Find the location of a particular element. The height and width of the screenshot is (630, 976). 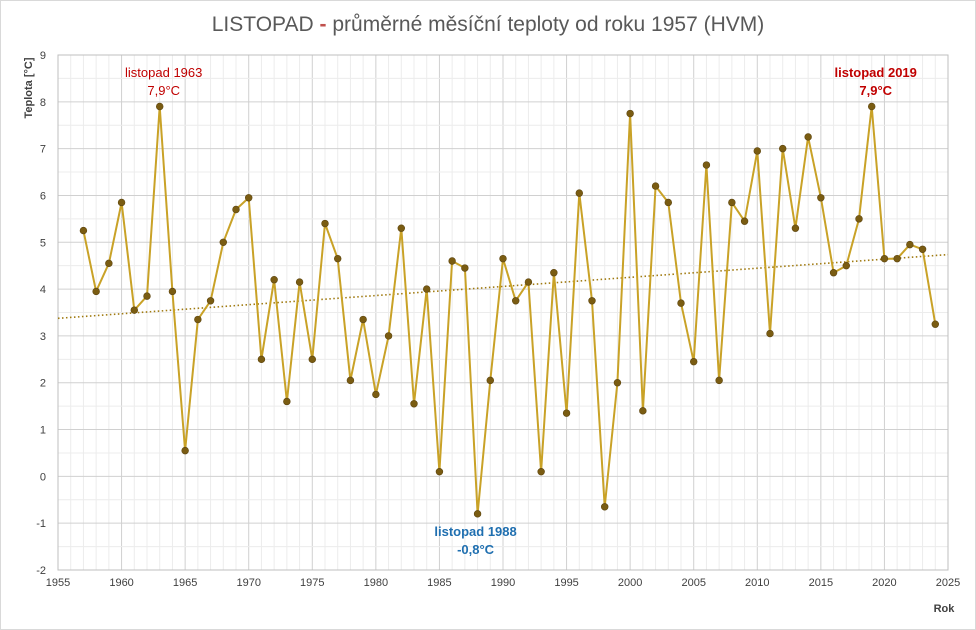

y-tick-label: -1 is located at coordinates (41, 524).